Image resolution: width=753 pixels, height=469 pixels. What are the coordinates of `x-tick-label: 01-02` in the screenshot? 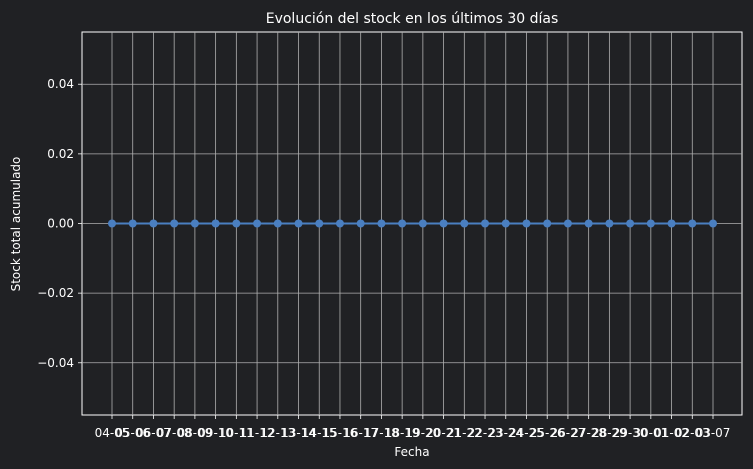 It's located at (671, 433).